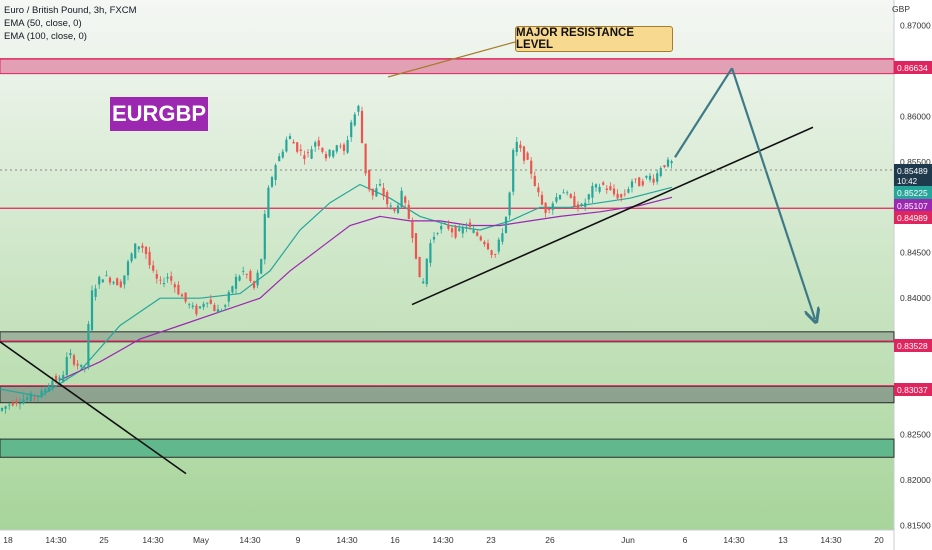  I want to click on y-tick-label-10: 0.82000, so click(915, 480).